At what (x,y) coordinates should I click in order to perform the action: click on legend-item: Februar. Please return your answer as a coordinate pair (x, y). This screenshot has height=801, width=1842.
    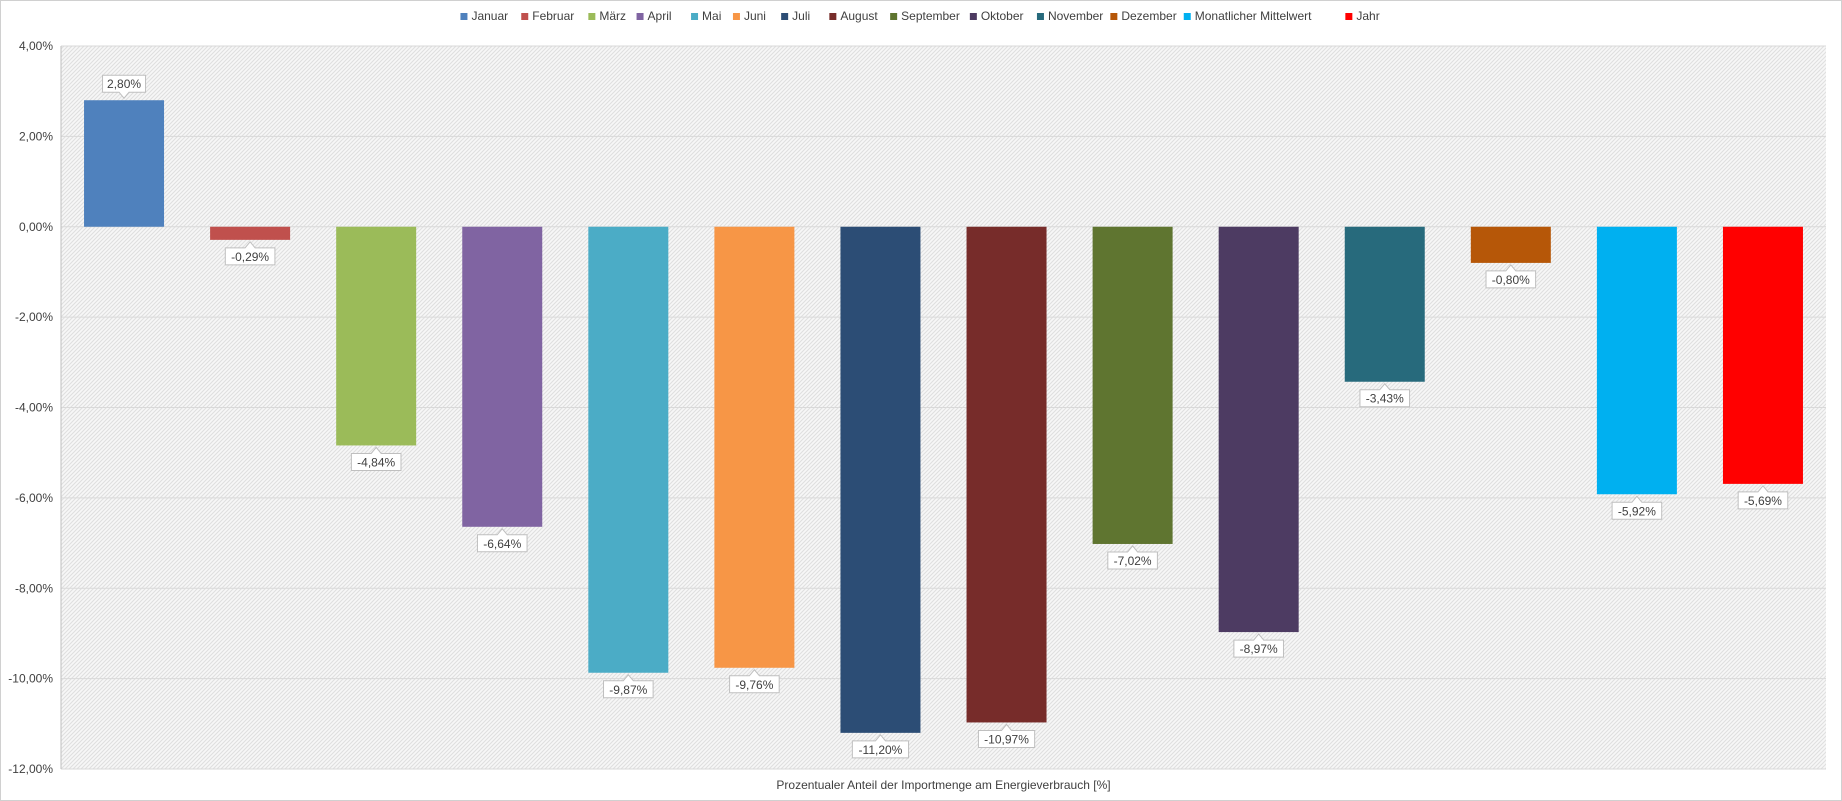
    Looking at the image, I should click on (547, 16).